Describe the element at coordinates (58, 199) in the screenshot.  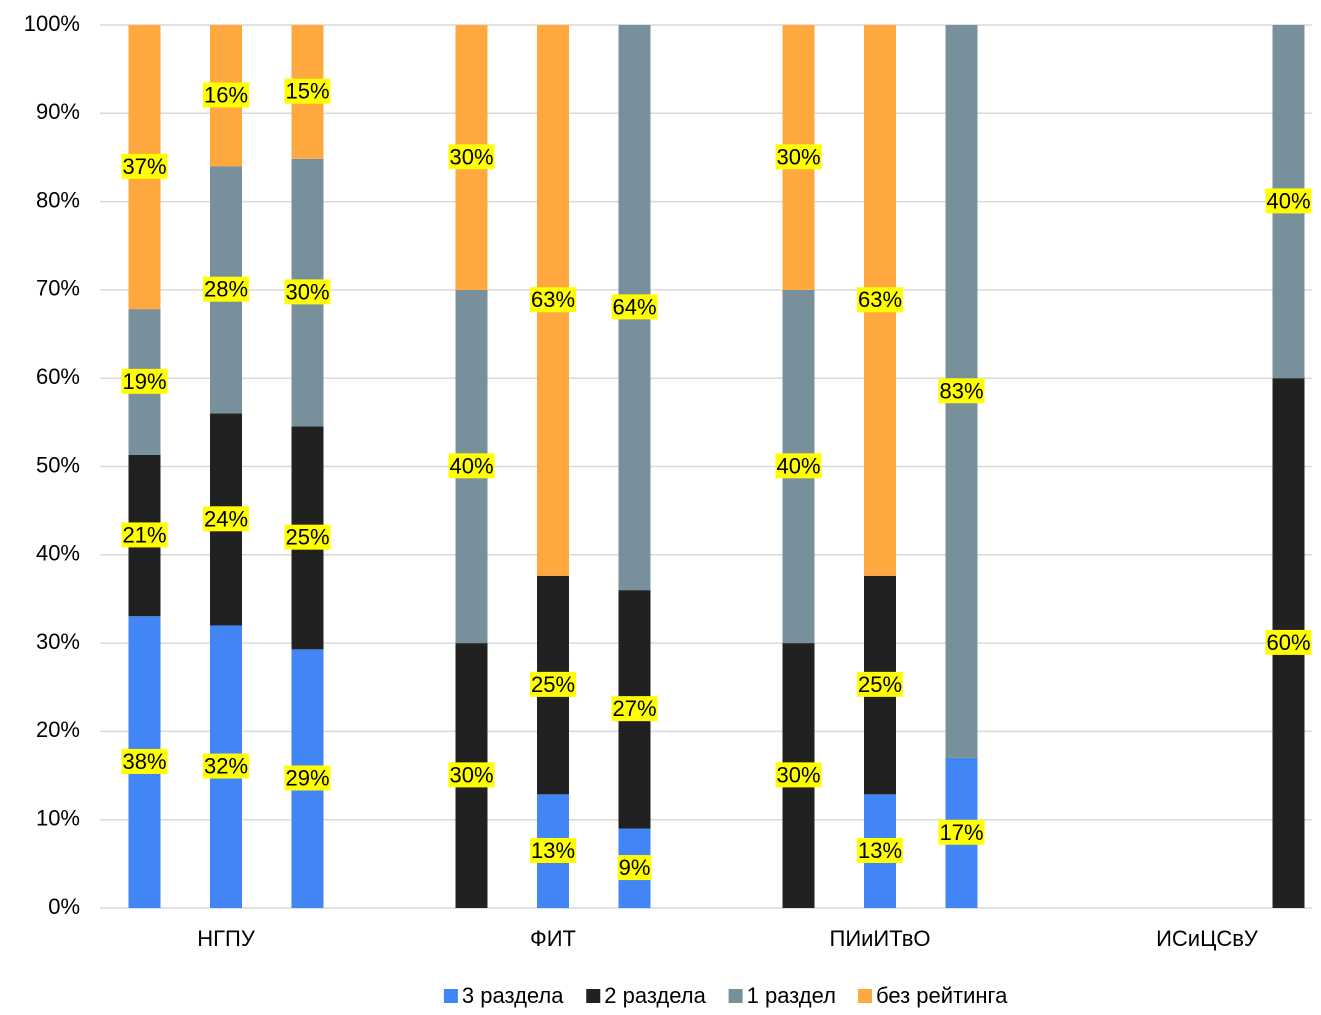
I see `y-tick-label: 80%` at that location.